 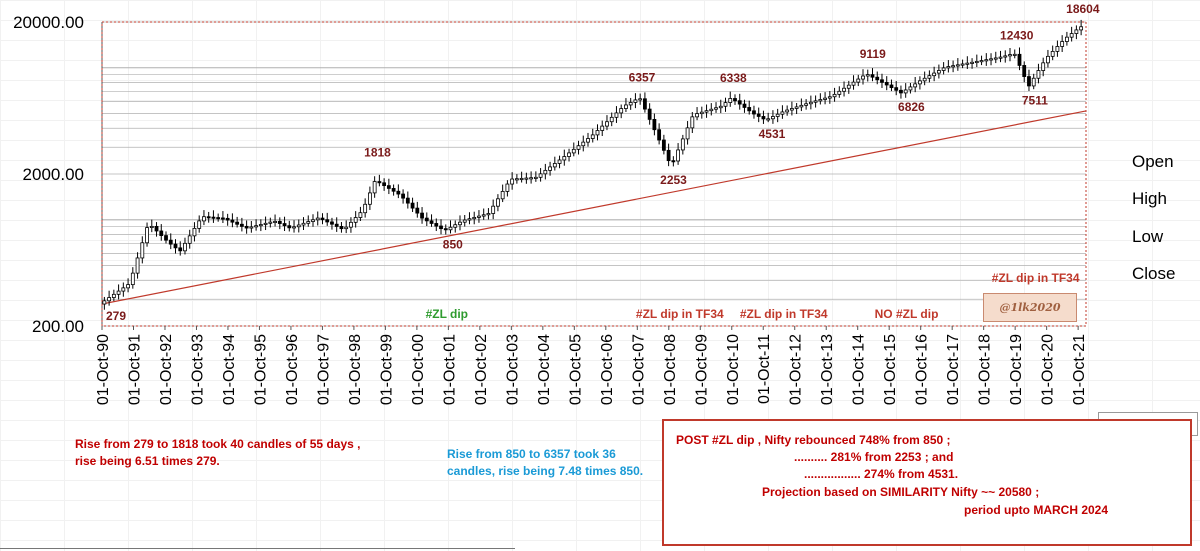 I want to click on x-tick-label: 01-Oct-14, so click(x=859, y=369).